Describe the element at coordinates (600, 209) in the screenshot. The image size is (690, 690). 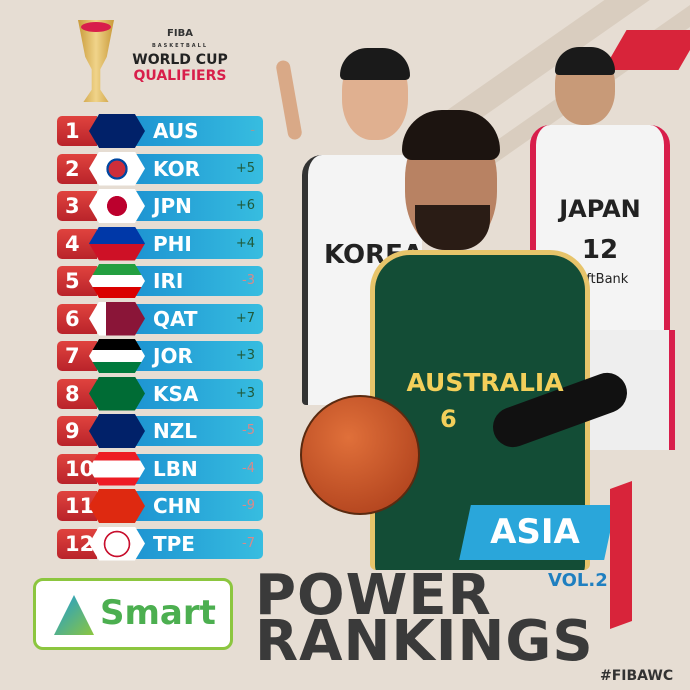
I see `jersey-text: JAPAN` at that location.